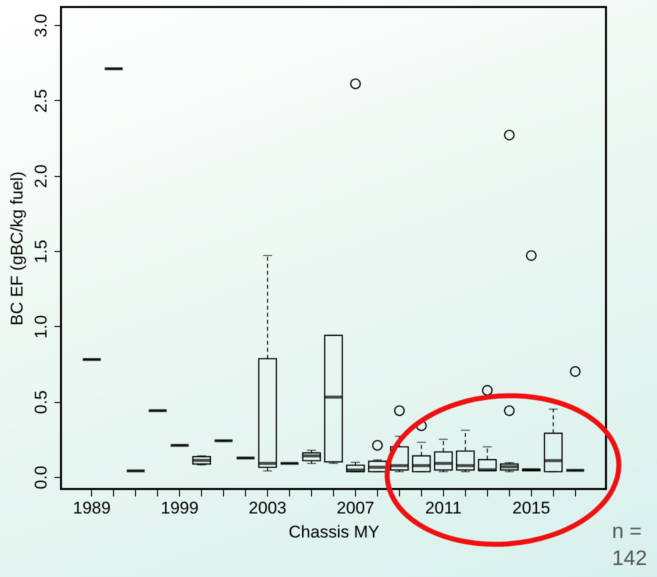 The width and height of the screenshot is (657, 577). I want to click on x-tick-label: 2011, so click(443, 508).